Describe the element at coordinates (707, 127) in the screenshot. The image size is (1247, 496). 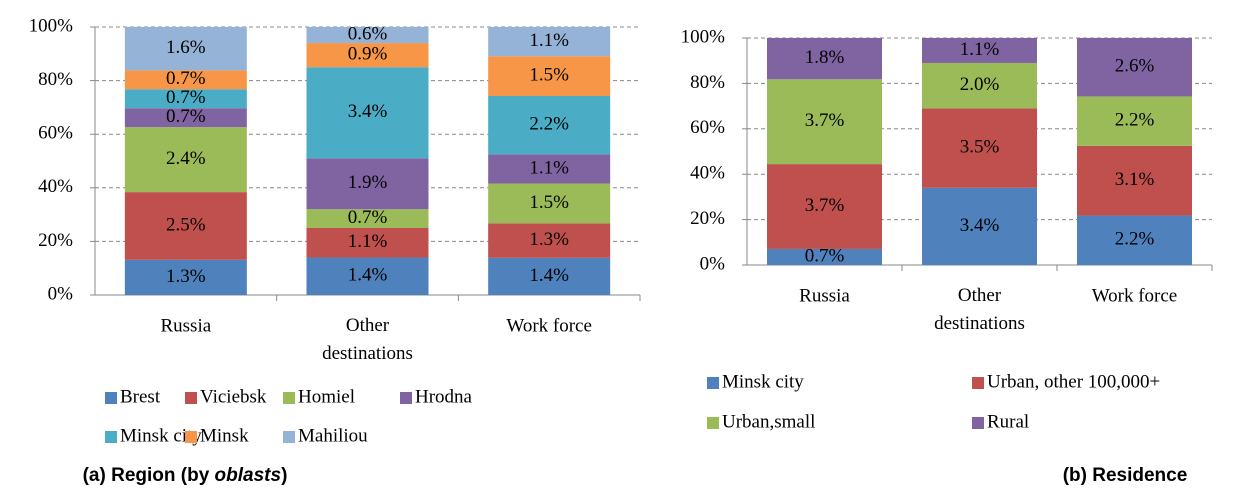
I see `y-tick-label: 60%` at that location.